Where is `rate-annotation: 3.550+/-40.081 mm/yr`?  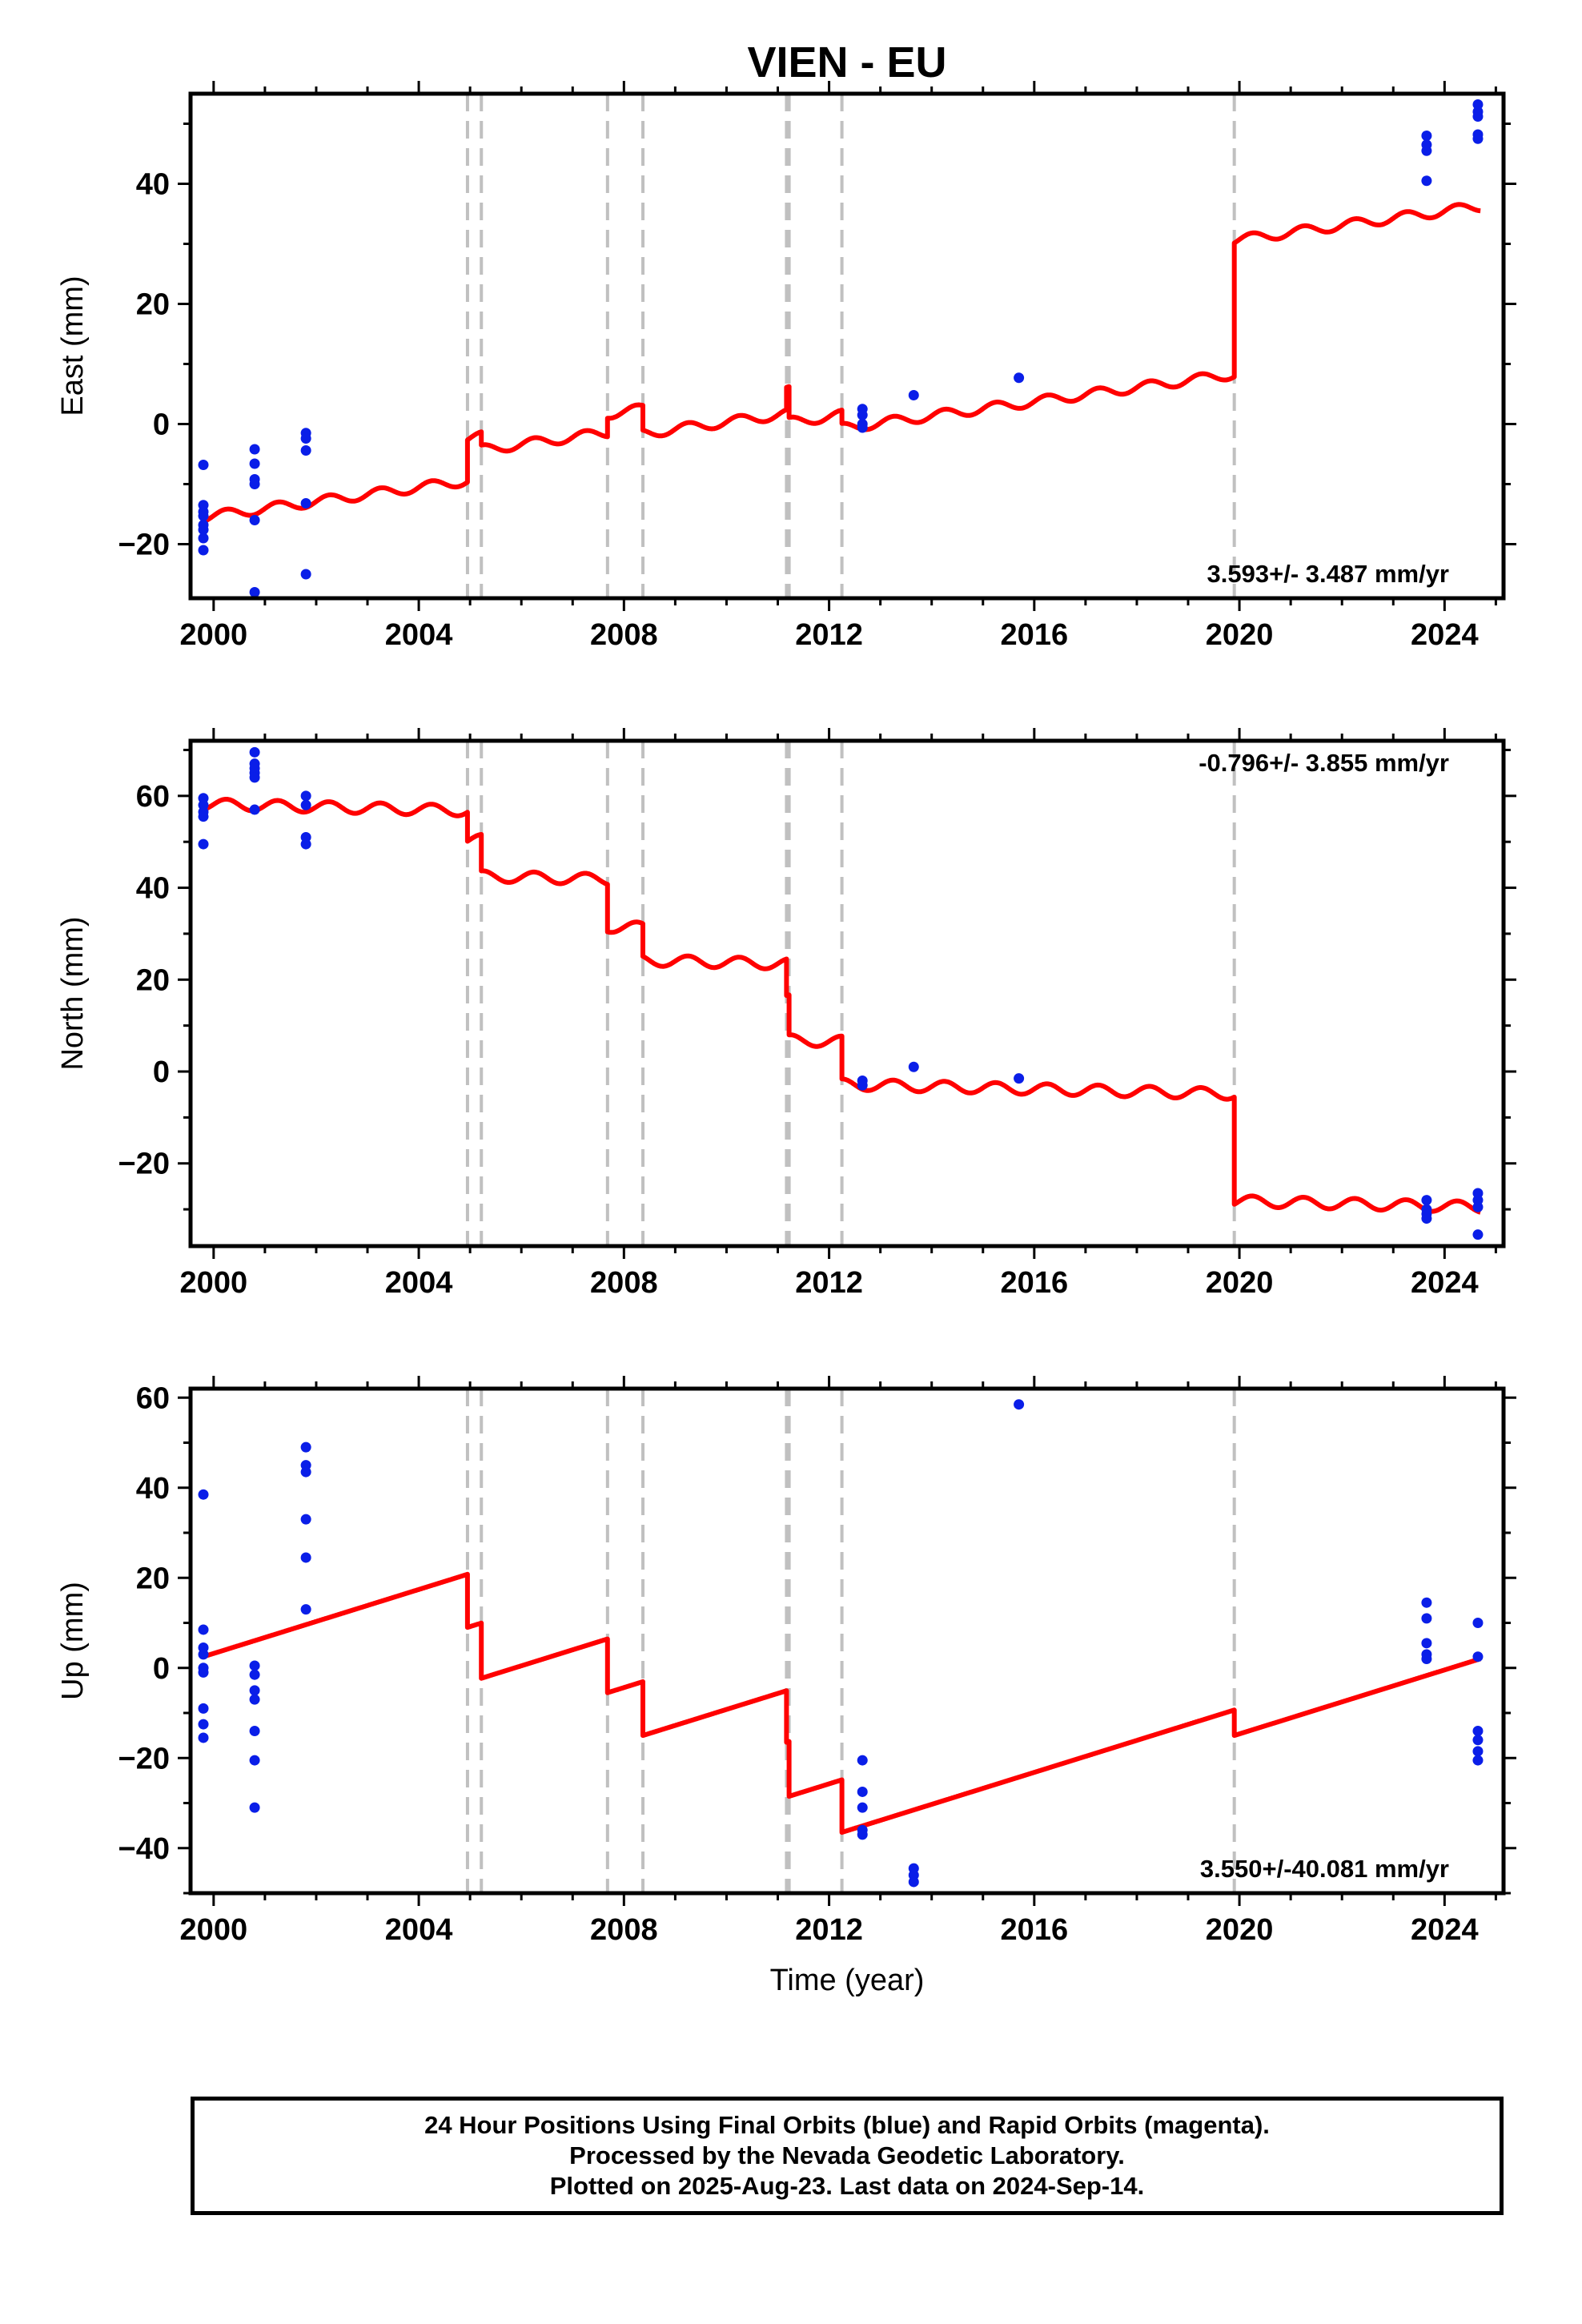 rate-annotation: 3.550+/-40.081 mm/yr is located at coordinates (1325, 1869).